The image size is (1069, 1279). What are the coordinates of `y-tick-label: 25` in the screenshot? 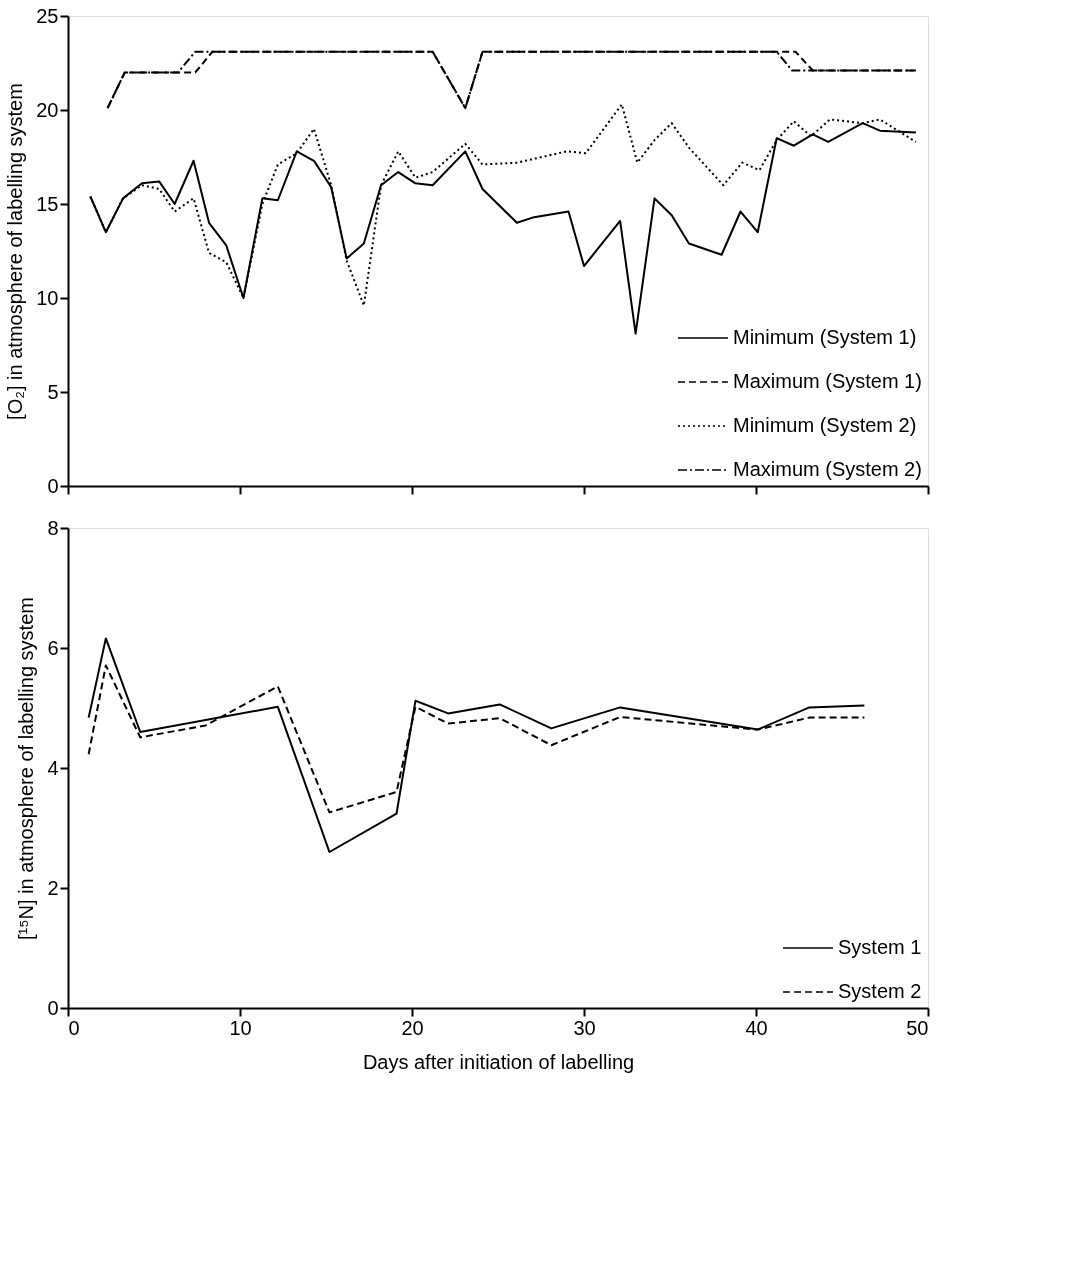 It's located at (47, 15).